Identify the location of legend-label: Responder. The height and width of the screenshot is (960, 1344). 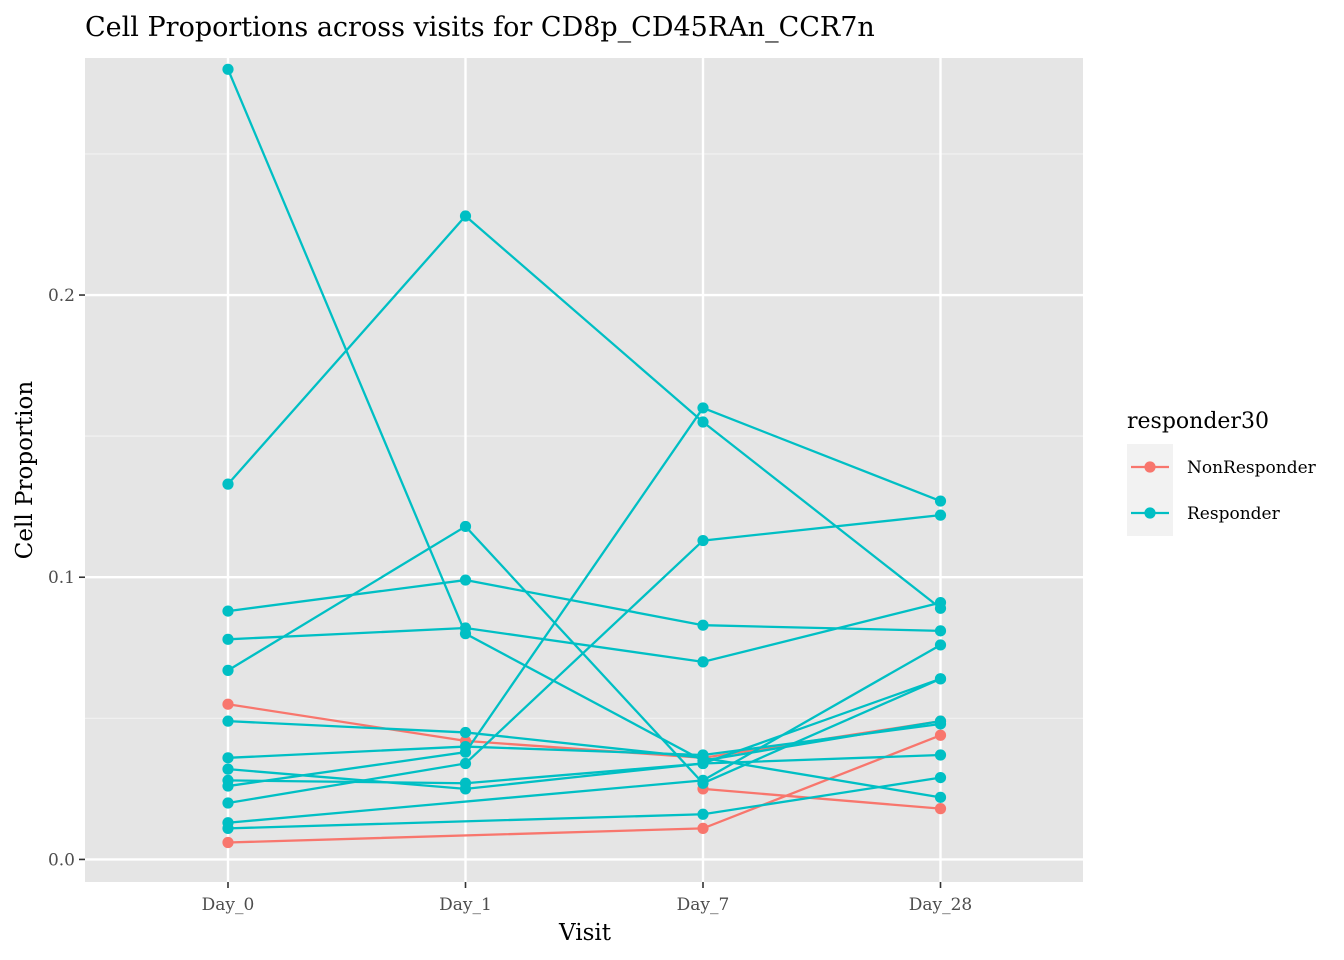
(1234, 514).